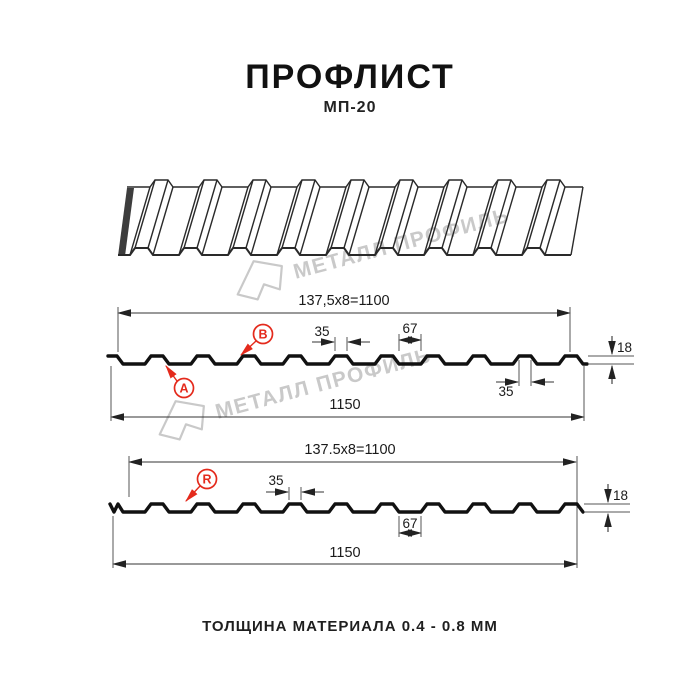  I want to click on callout-label-a: A, so click(183, 389).